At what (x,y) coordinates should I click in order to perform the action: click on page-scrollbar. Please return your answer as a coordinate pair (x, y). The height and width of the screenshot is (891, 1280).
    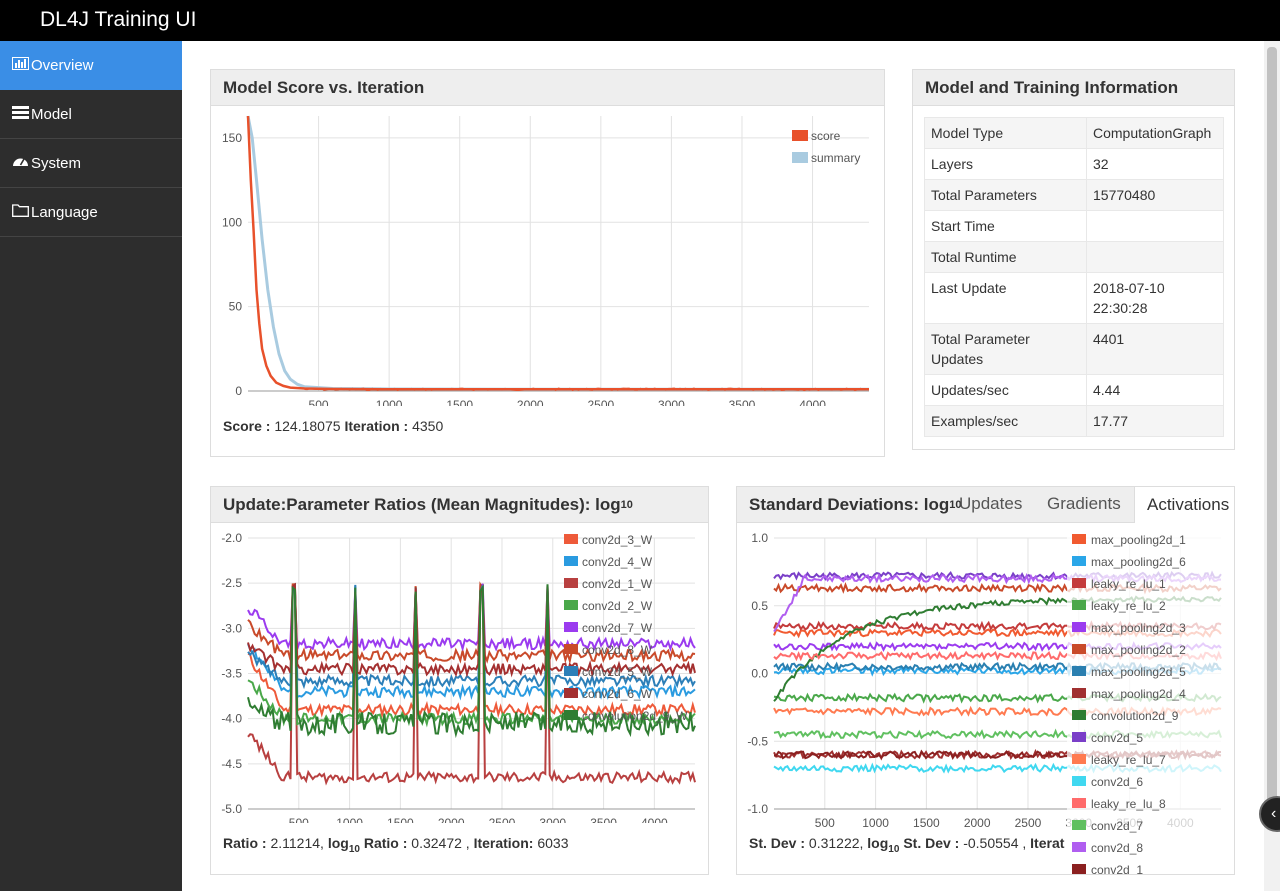
    Looking at the image, I should click on (1272, 466).